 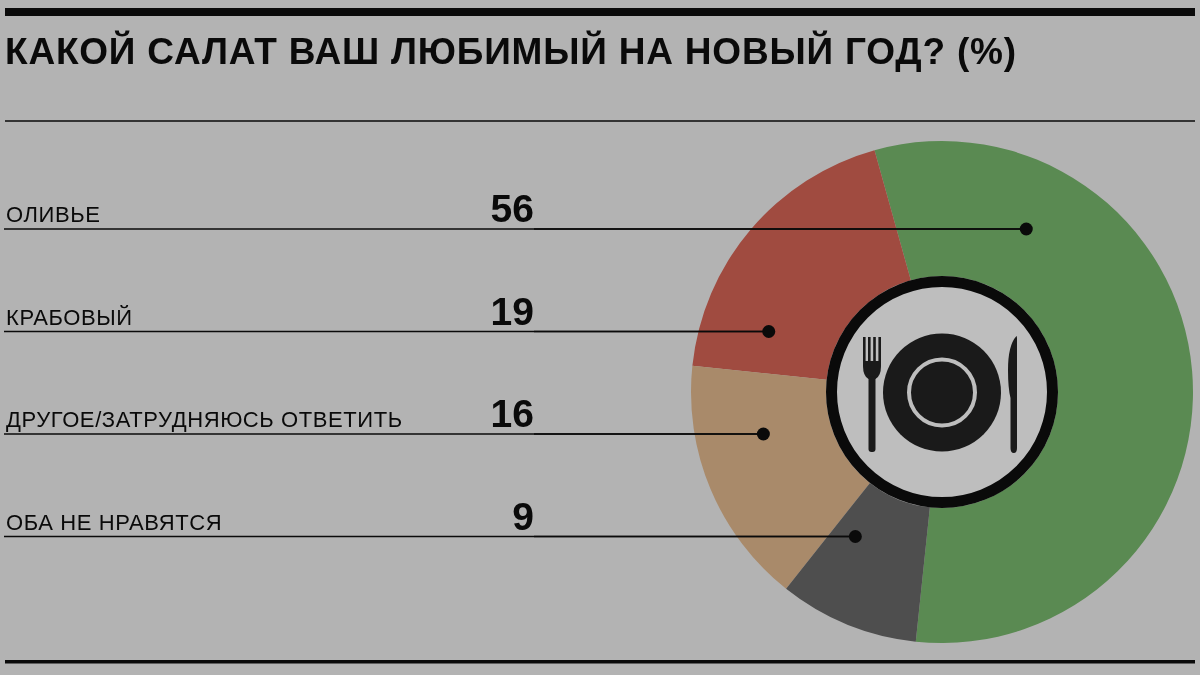 What do you see at coordinates (53, 214) in the screenshot?
I see `slice-label: ОЛИВЬЕ` at bounding box center [53, 214].